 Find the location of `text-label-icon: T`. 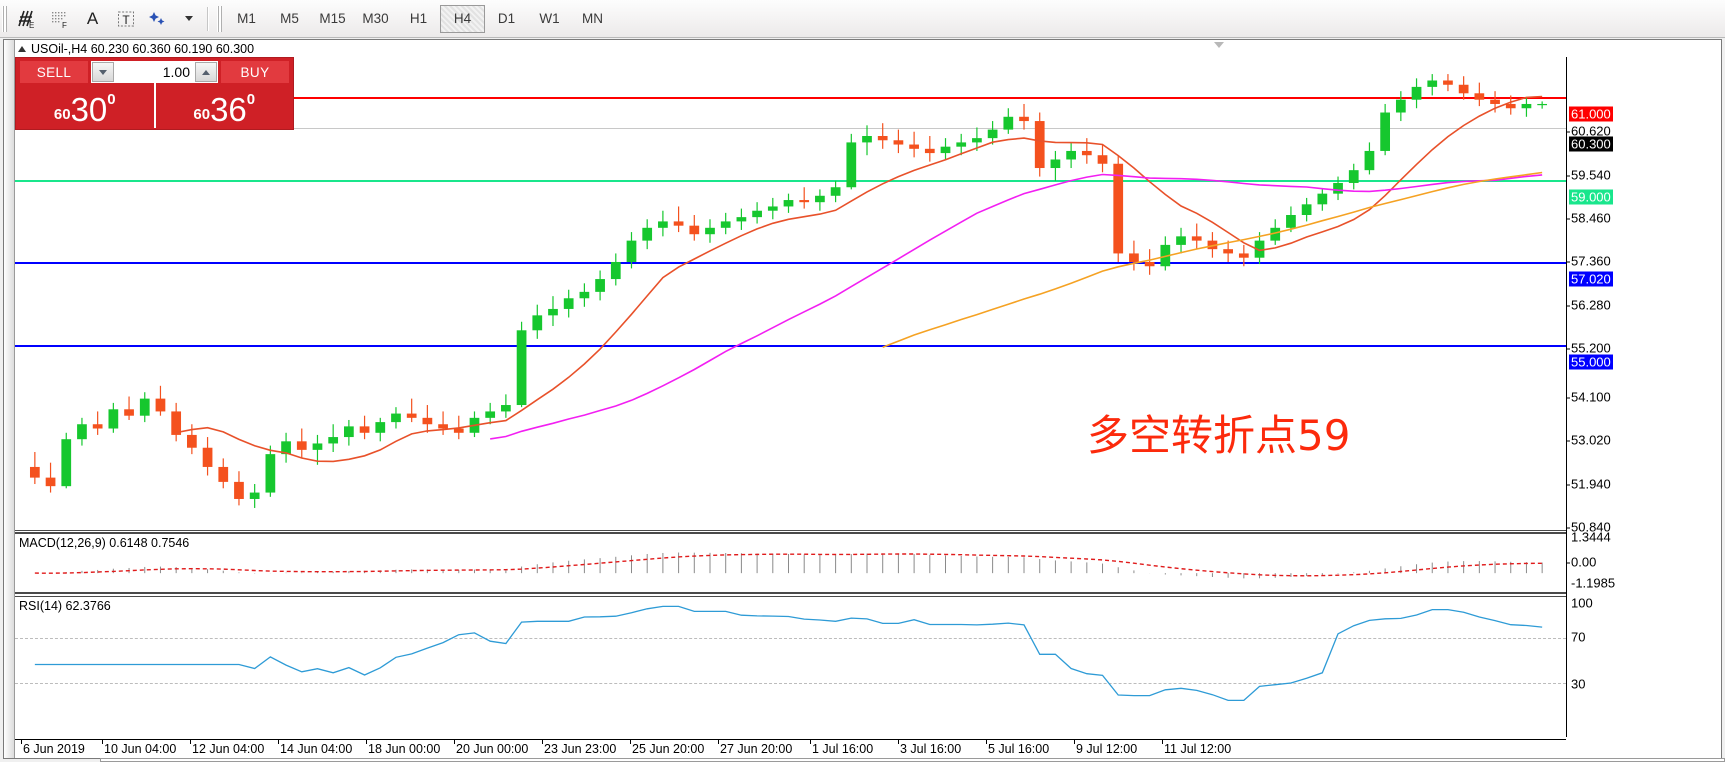

text-label-icon: T is located at coordinates (125, 19).